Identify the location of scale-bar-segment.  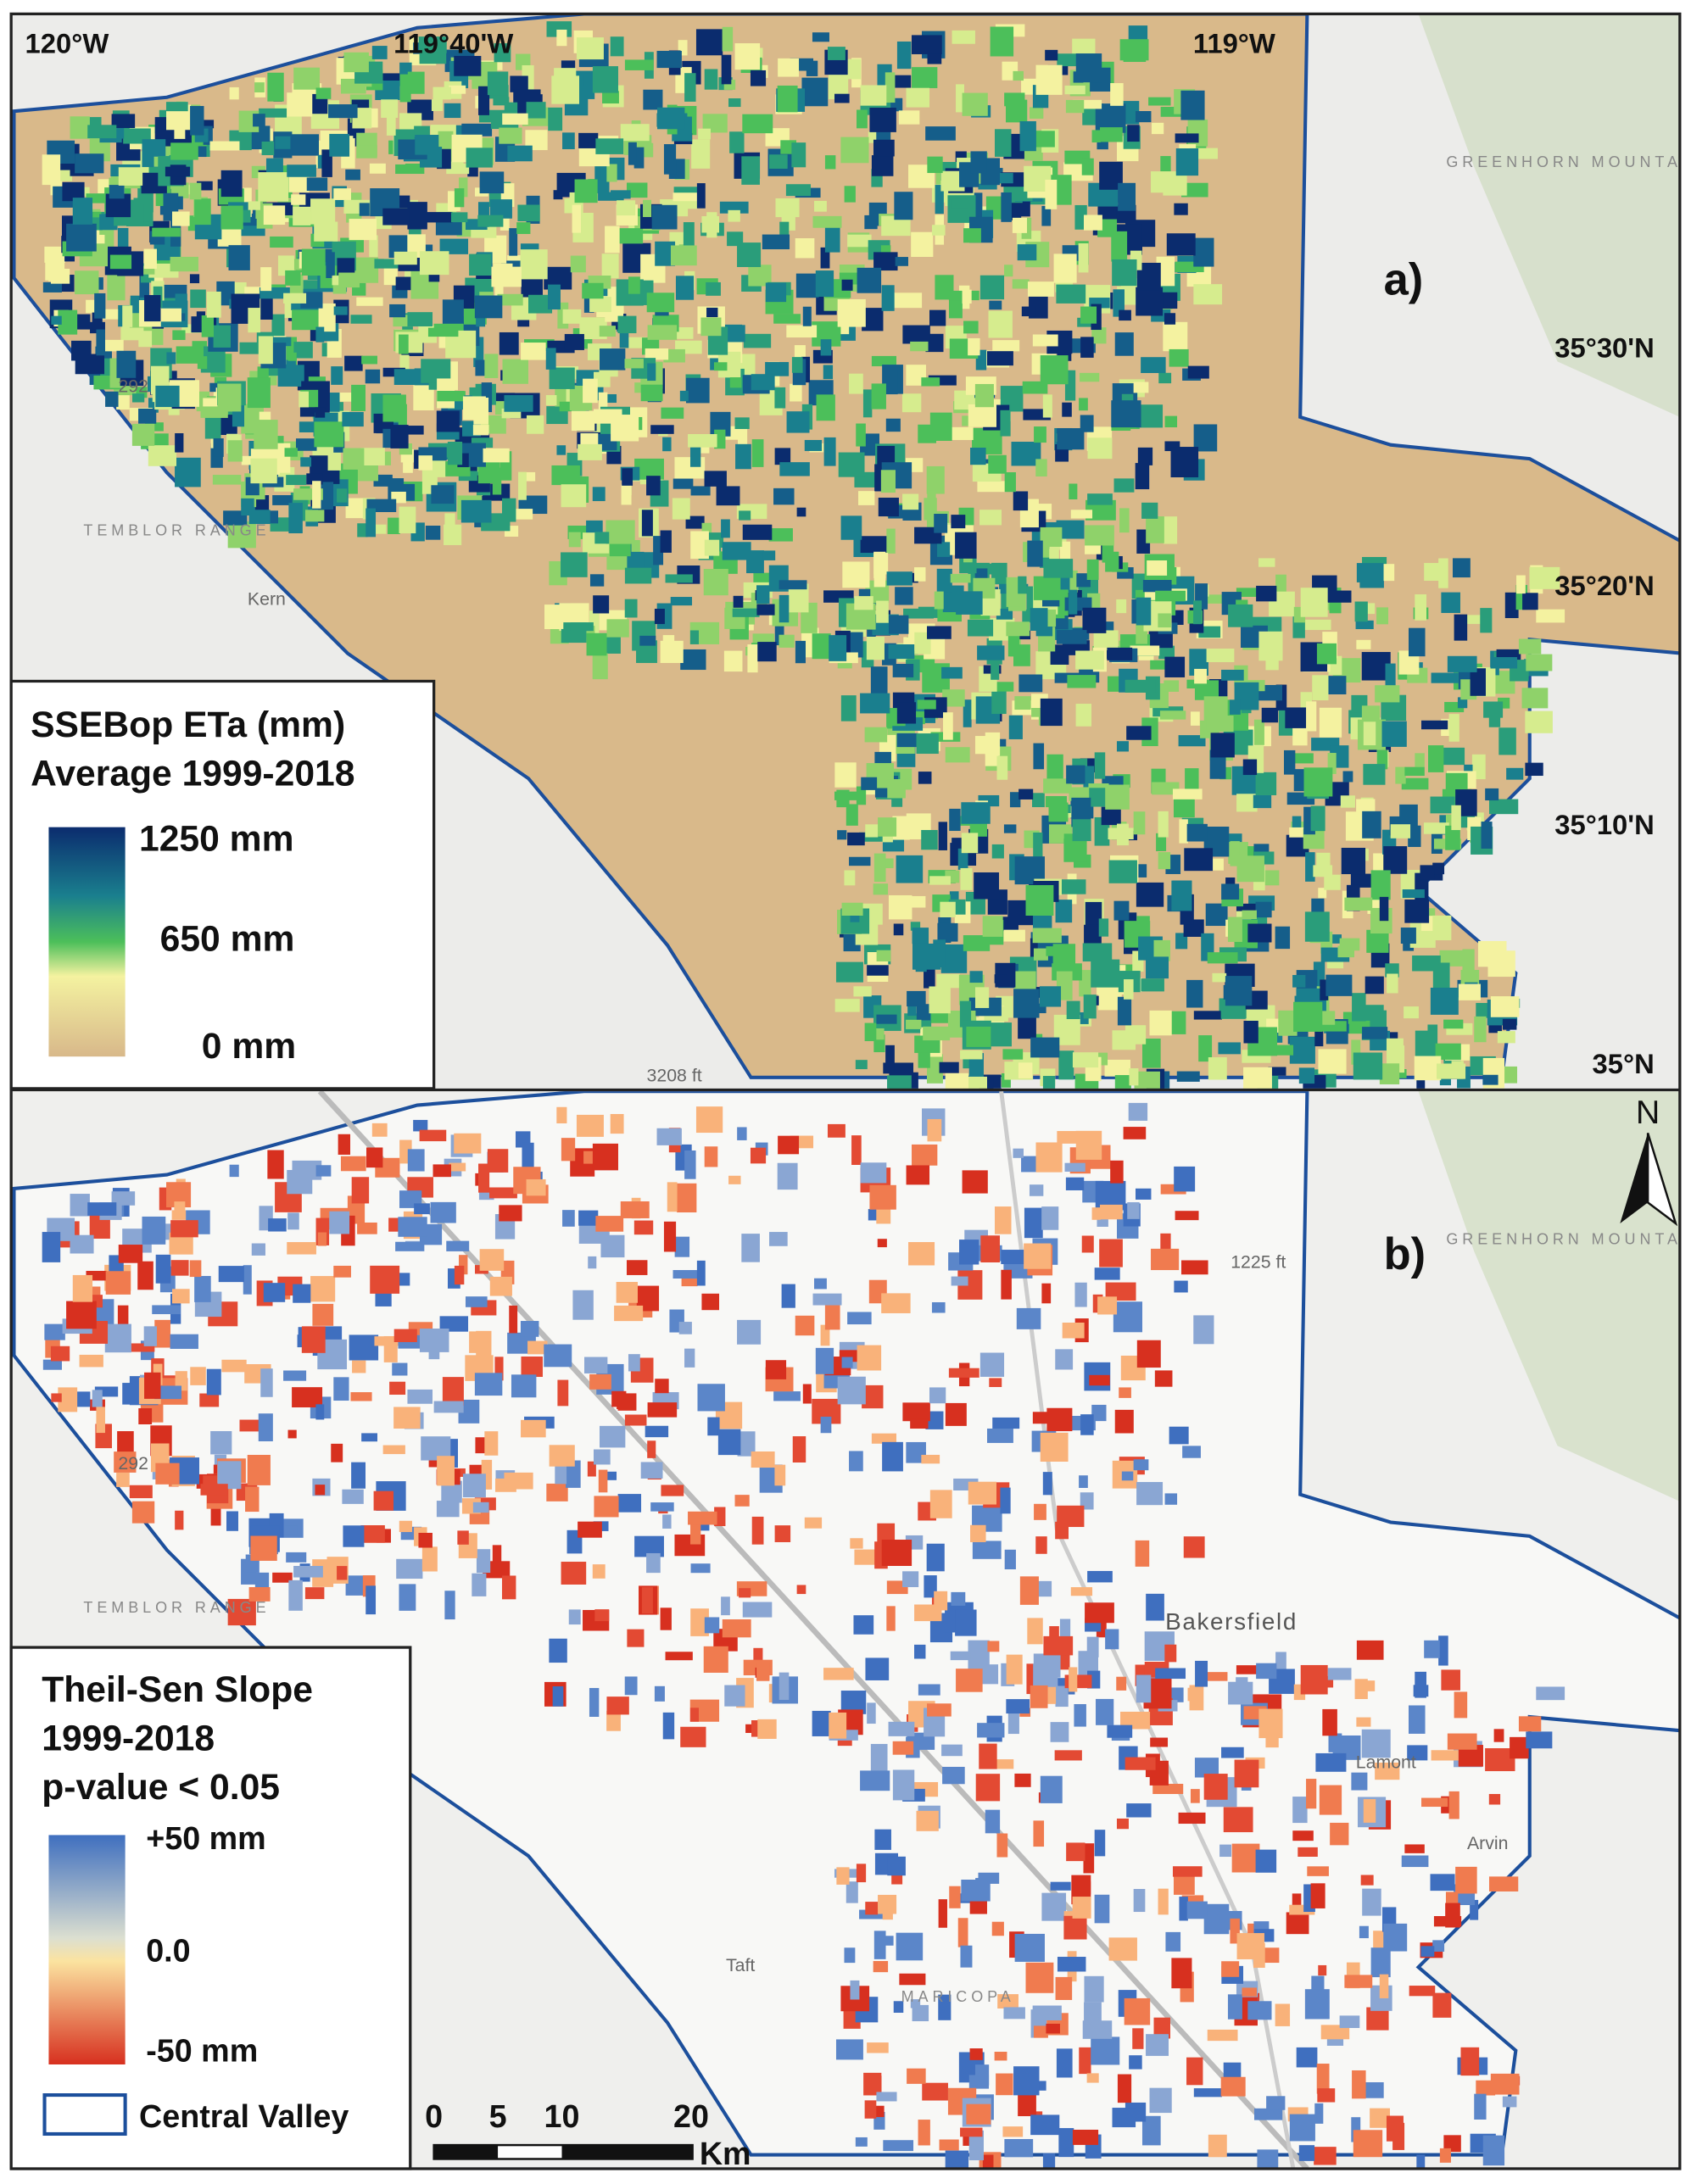
(627, 2152).